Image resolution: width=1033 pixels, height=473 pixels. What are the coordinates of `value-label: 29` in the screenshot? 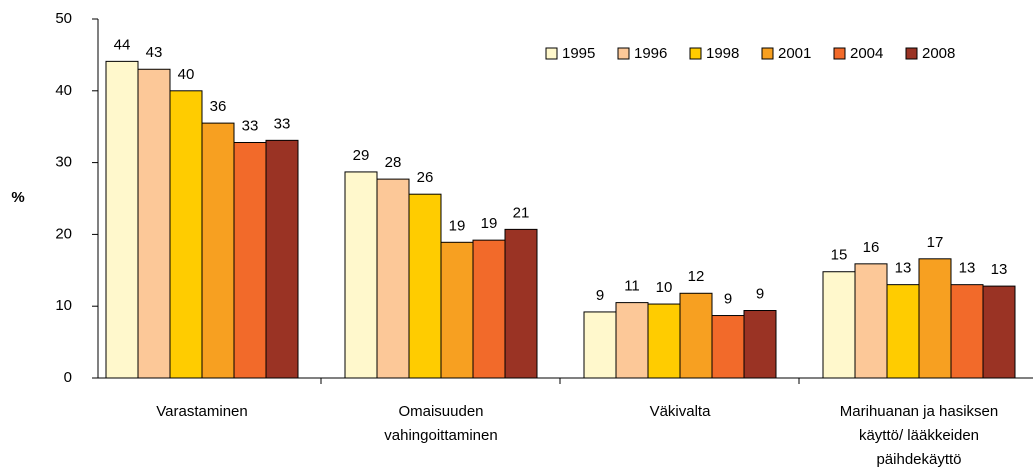 It's located at (361, 155).